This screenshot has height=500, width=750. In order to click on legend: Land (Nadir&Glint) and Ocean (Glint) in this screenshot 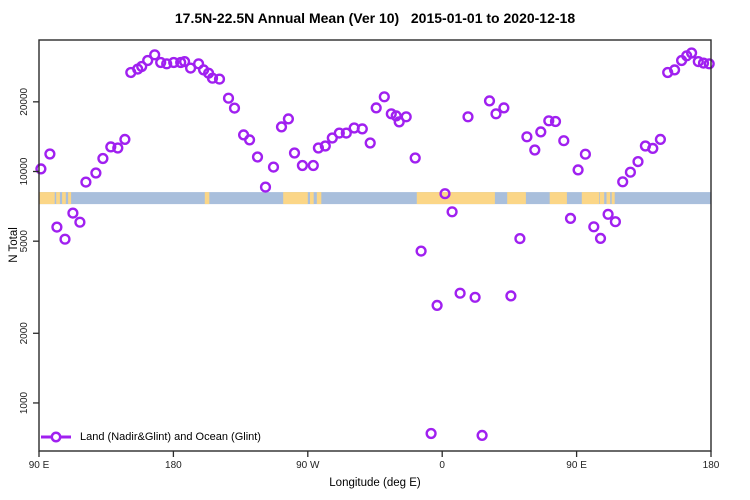, I will do `click(151, 437)`.